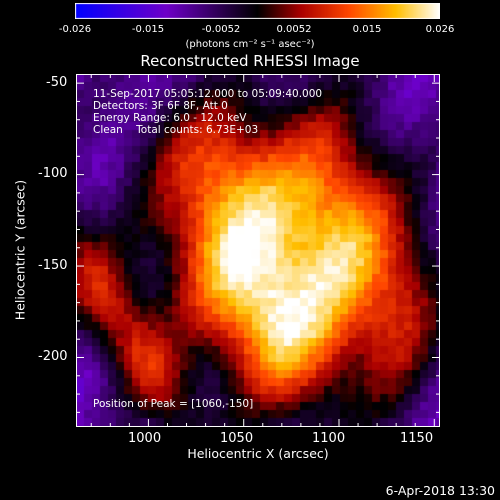 The image size is (500, 500). What do you see at coordinates (440, 490) in the screenshot?
I see `timestamp: 6-Apr-2018 13:30` at bounding box center [440, 490].